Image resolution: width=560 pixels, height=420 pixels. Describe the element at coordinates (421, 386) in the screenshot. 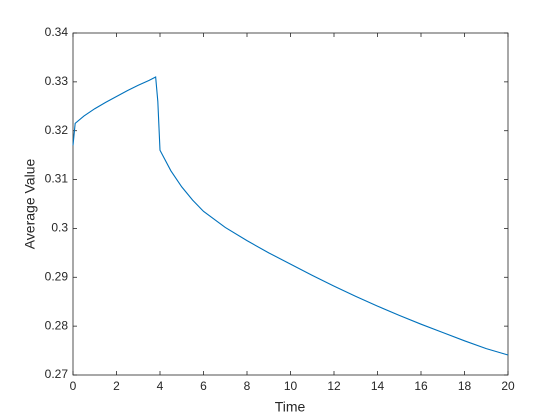

I see `x-tick-label: 16` at that location.